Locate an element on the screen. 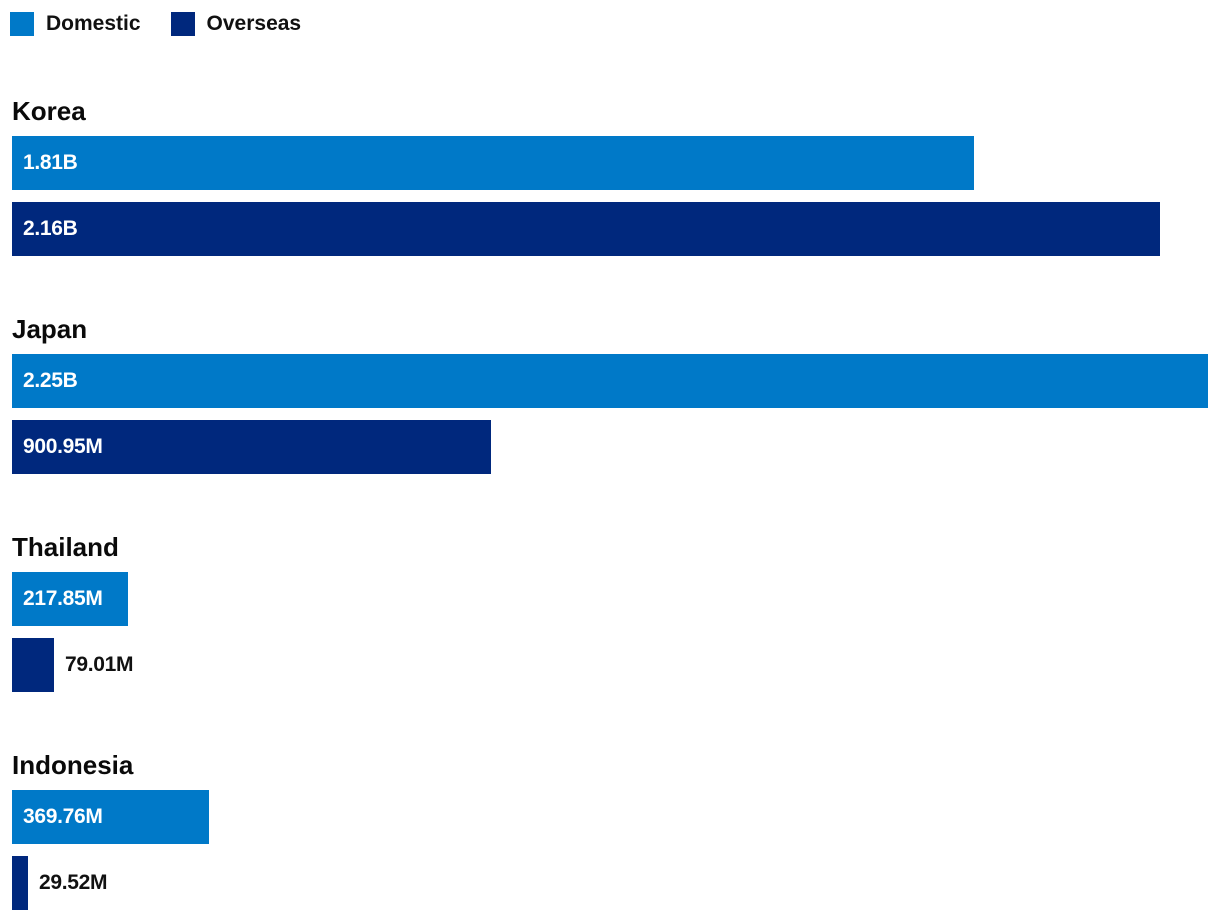  legend-item-overseas: Overseas is located at coordinates (236, 24).